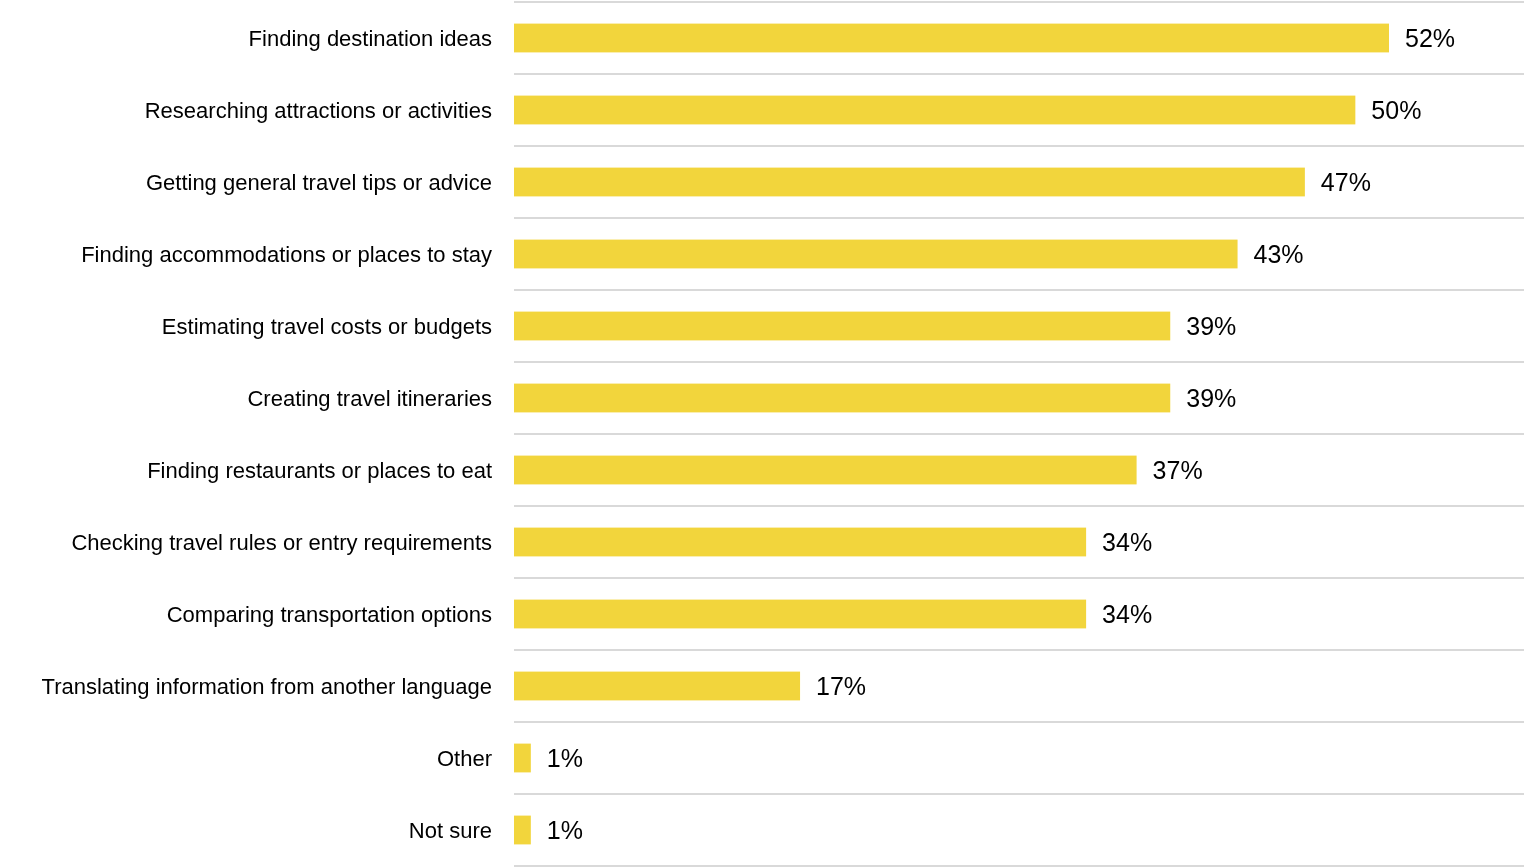 The height and width of the screenshot is (868, 1524). Describe the element at coordinates (318, 110) in the screenshot. I see `y-tick-label: Researching attractions or activities` at that location.